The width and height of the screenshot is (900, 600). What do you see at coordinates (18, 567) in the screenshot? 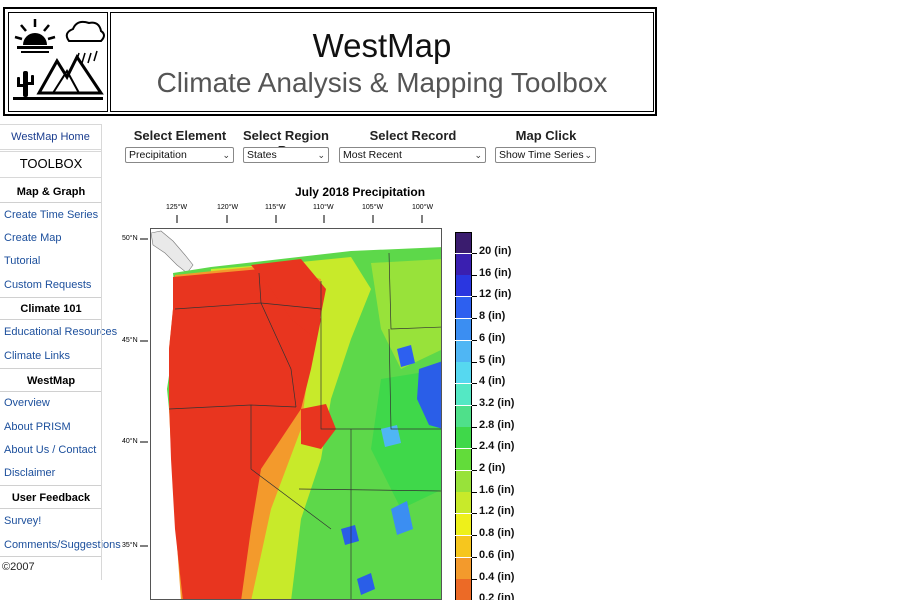
I see `copyright-text: ©2007` at bounding box center [18, 567].